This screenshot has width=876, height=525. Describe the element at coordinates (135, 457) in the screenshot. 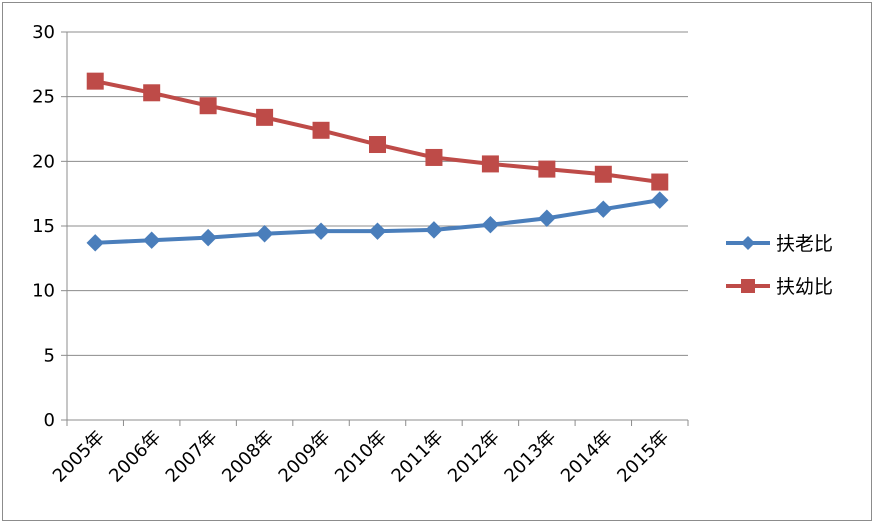

I see `x-tick-label: 2006年` at that location.